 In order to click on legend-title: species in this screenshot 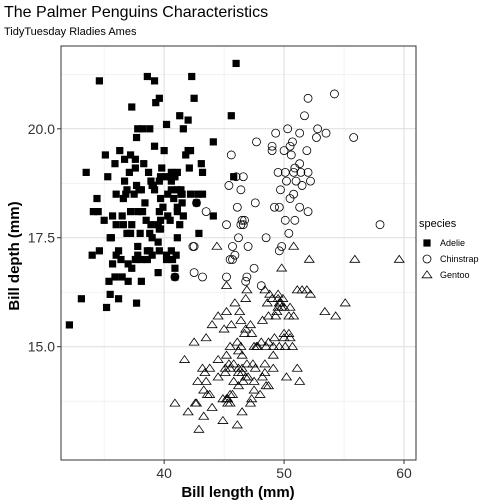, I will do `click(438, 224)`.